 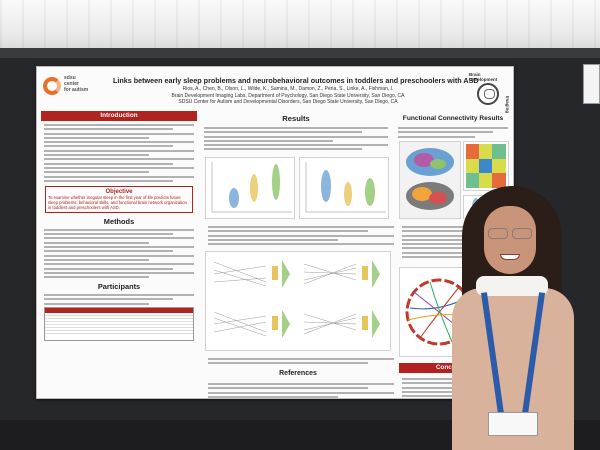 I want to click on figure-brain-renderings, so click(x=430, y=180).